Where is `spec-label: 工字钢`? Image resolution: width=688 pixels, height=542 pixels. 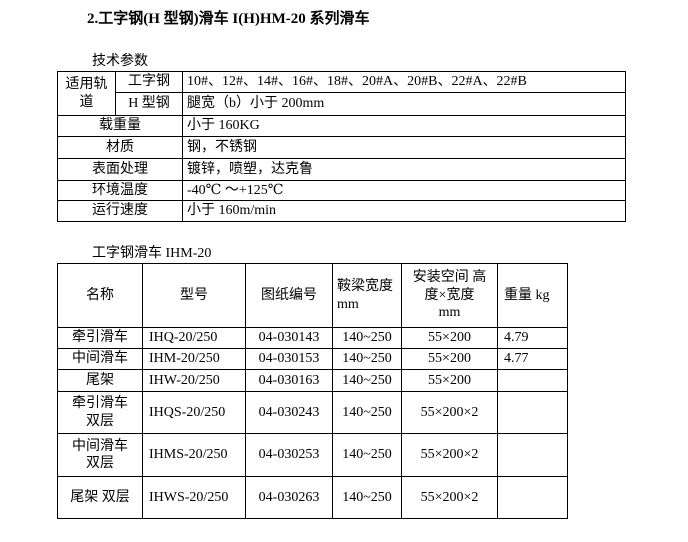 spec-label: 工字钢 is located at coordinates (149, 82).